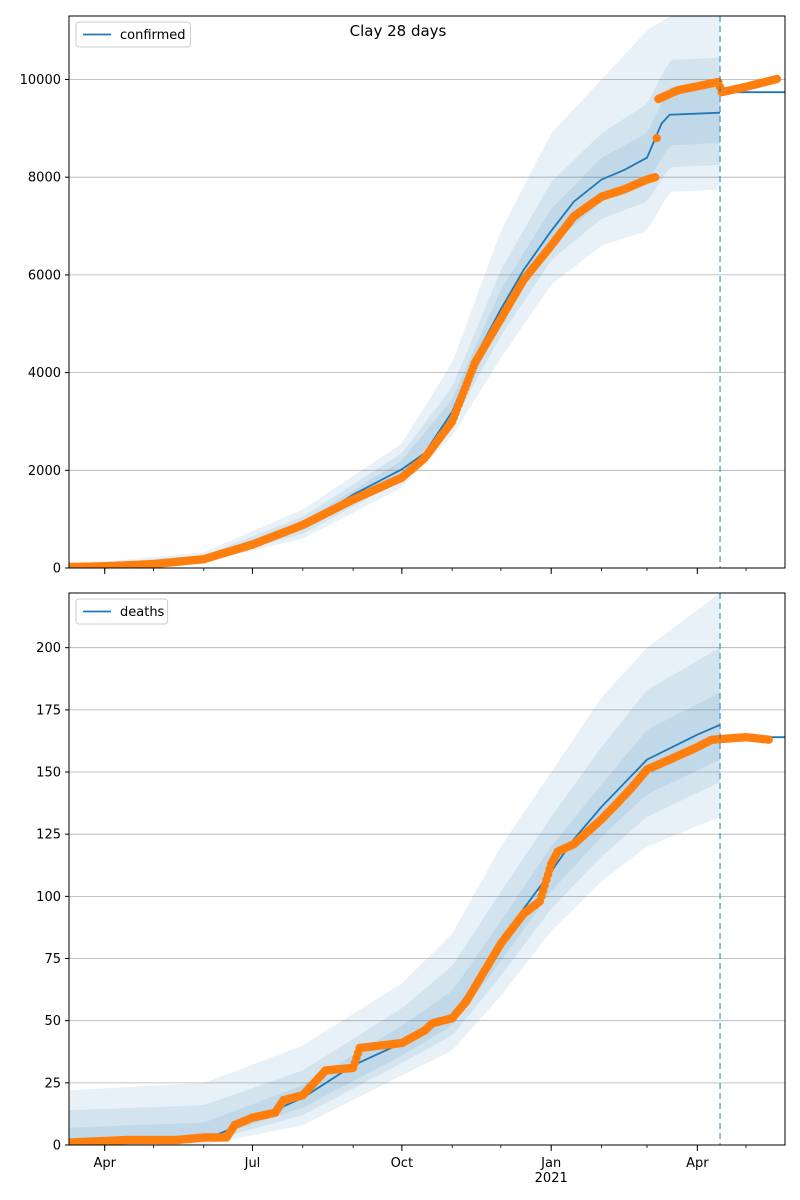 This screenshot has height=1200, width=800. I want to click on y-tick-label: 8000, so click(44, 178).